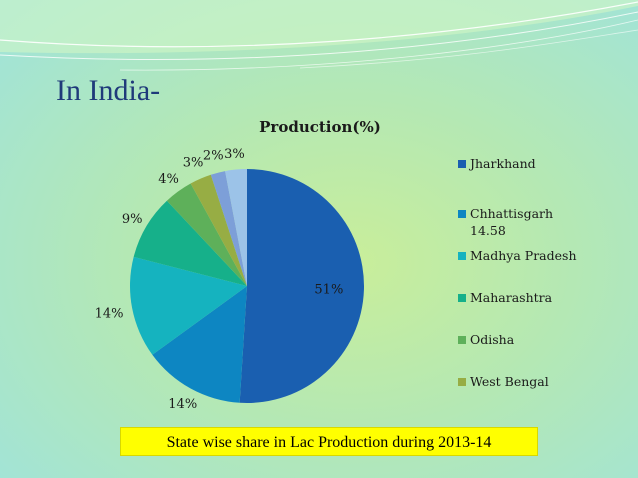 The image size is (638, 478). What do you see at coordinates (512, 222) in the screenshot?
I see `legend-label: Chhattisgarh 14.58` at bounding box center [512, 222].